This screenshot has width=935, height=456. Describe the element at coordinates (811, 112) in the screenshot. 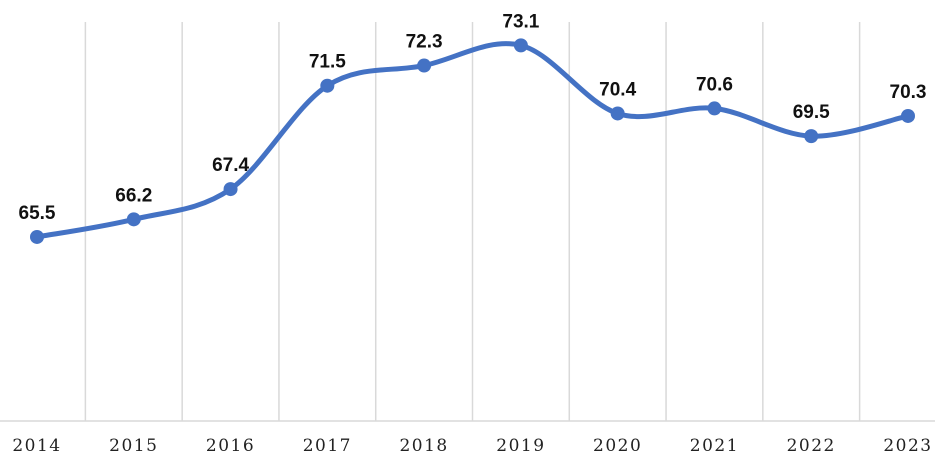

I see `data-label-2022: 69.5` at that location.